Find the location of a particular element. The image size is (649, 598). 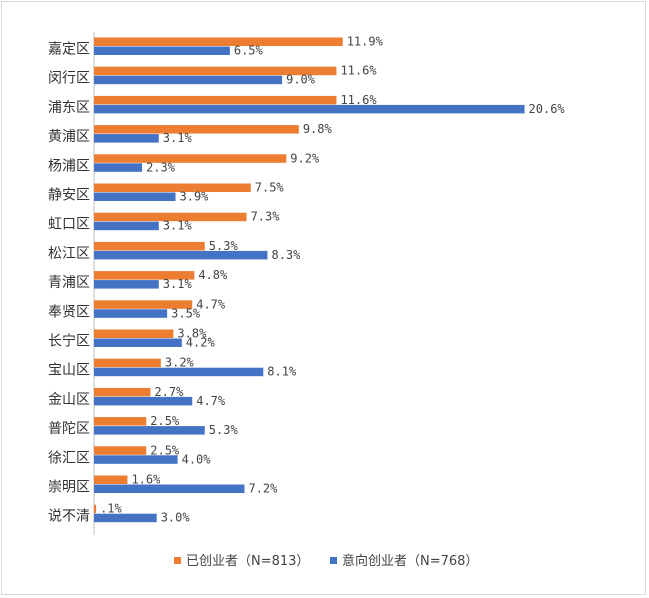

data-label-founded: 1.6% is located at coordinates (146, 480).